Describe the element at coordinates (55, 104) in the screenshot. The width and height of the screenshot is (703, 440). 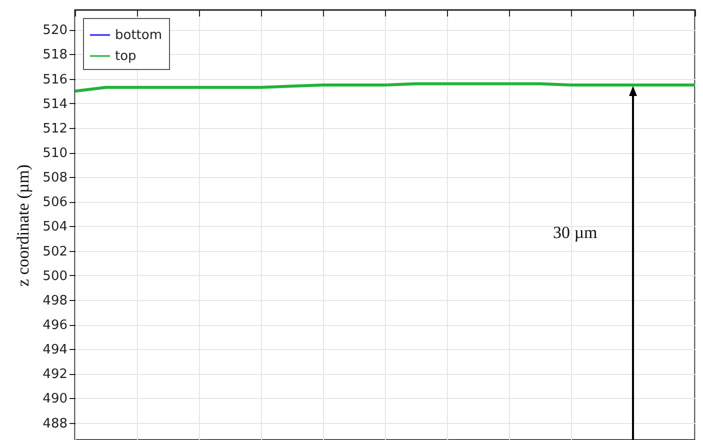
I see `y-tick-label: 514` at that location.